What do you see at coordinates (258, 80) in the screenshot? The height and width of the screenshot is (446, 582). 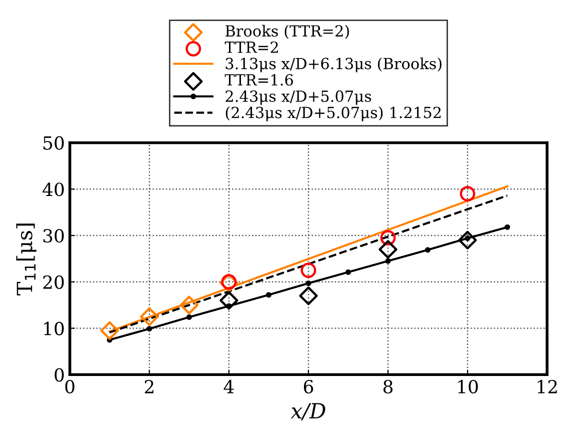 I see `legend-label: TTR=1.6` at bounding box center [258, 80].